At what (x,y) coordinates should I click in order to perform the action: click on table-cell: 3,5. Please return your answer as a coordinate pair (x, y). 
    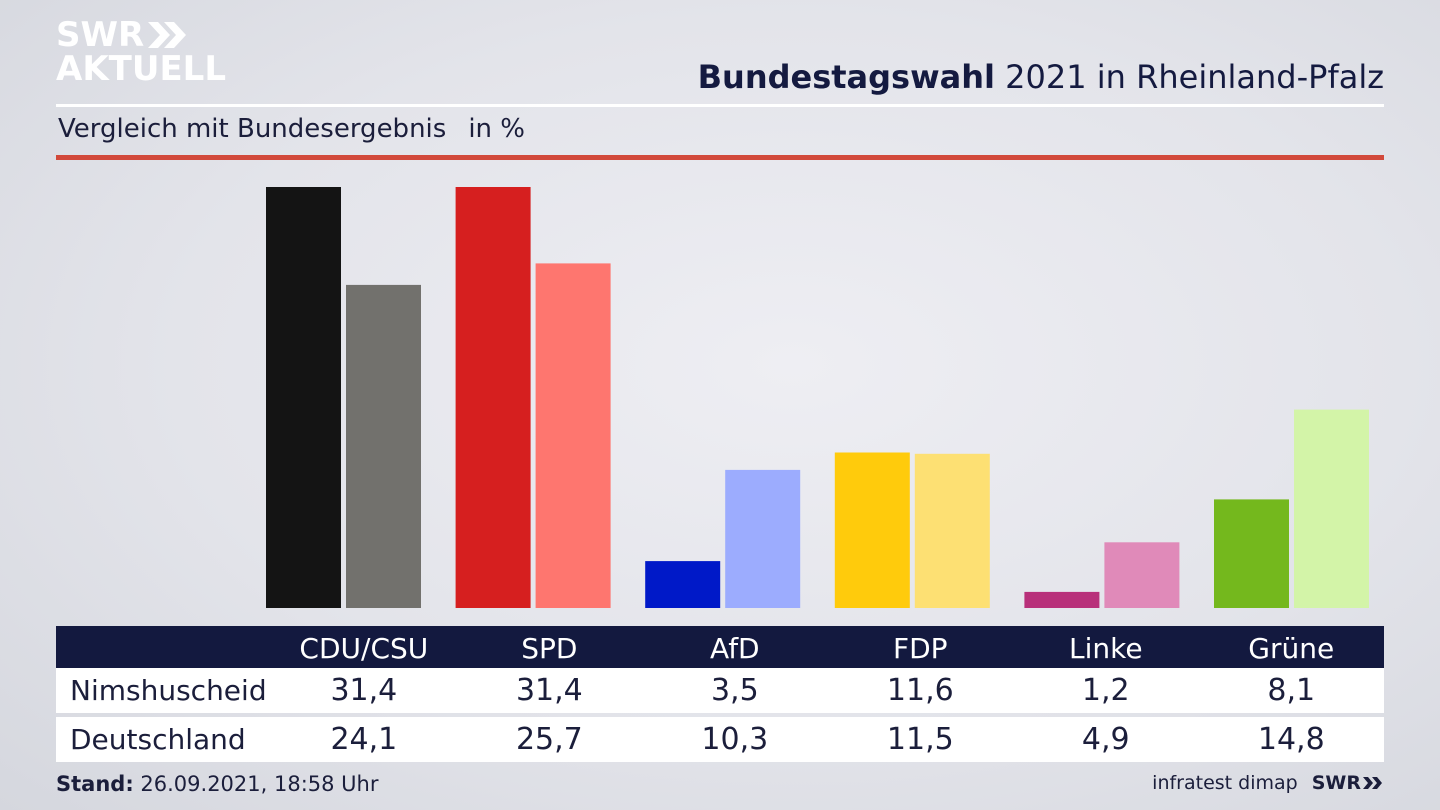
    Looking at the image, I should click on (734, 690).